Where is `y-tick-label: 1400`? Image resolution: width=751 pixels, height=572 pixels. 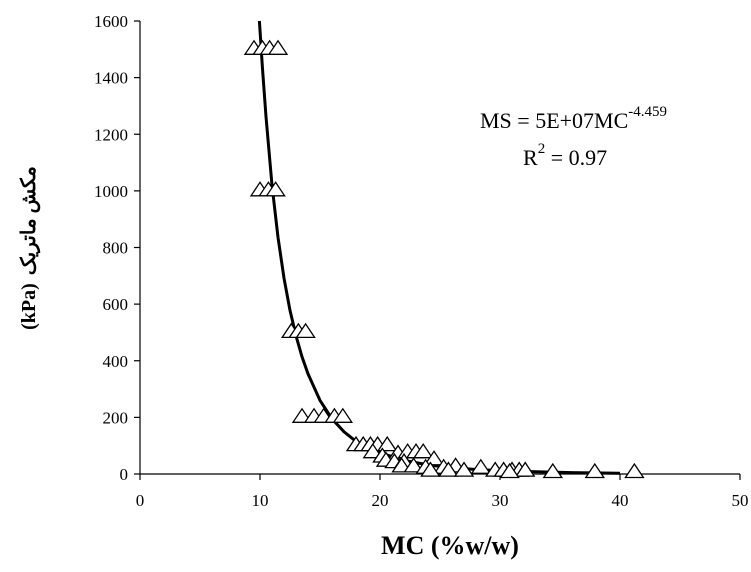
y-tick-label: 1400 is located at coordinates (111, 78).